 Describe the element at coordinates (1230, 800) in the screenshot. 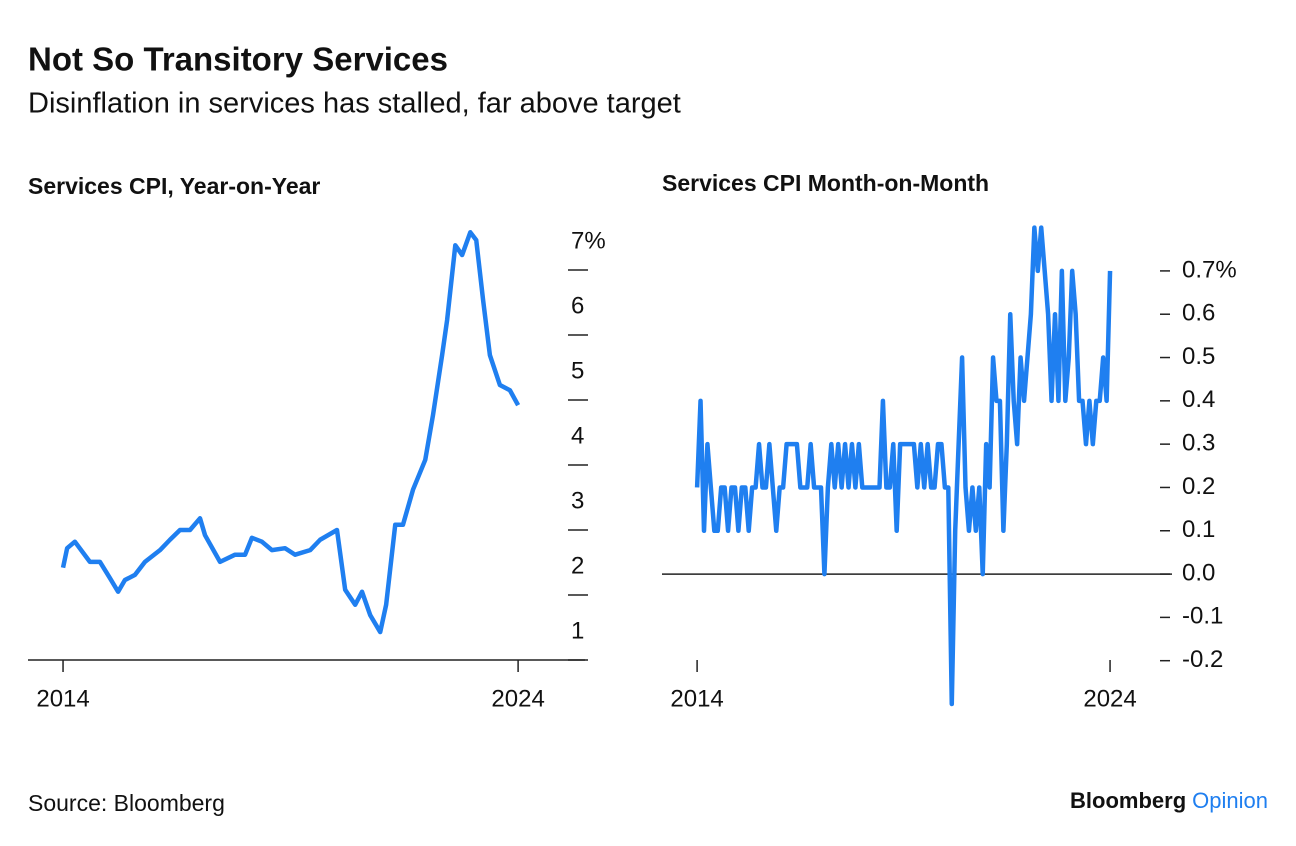

I see `brand-section: Opinion` at that location.